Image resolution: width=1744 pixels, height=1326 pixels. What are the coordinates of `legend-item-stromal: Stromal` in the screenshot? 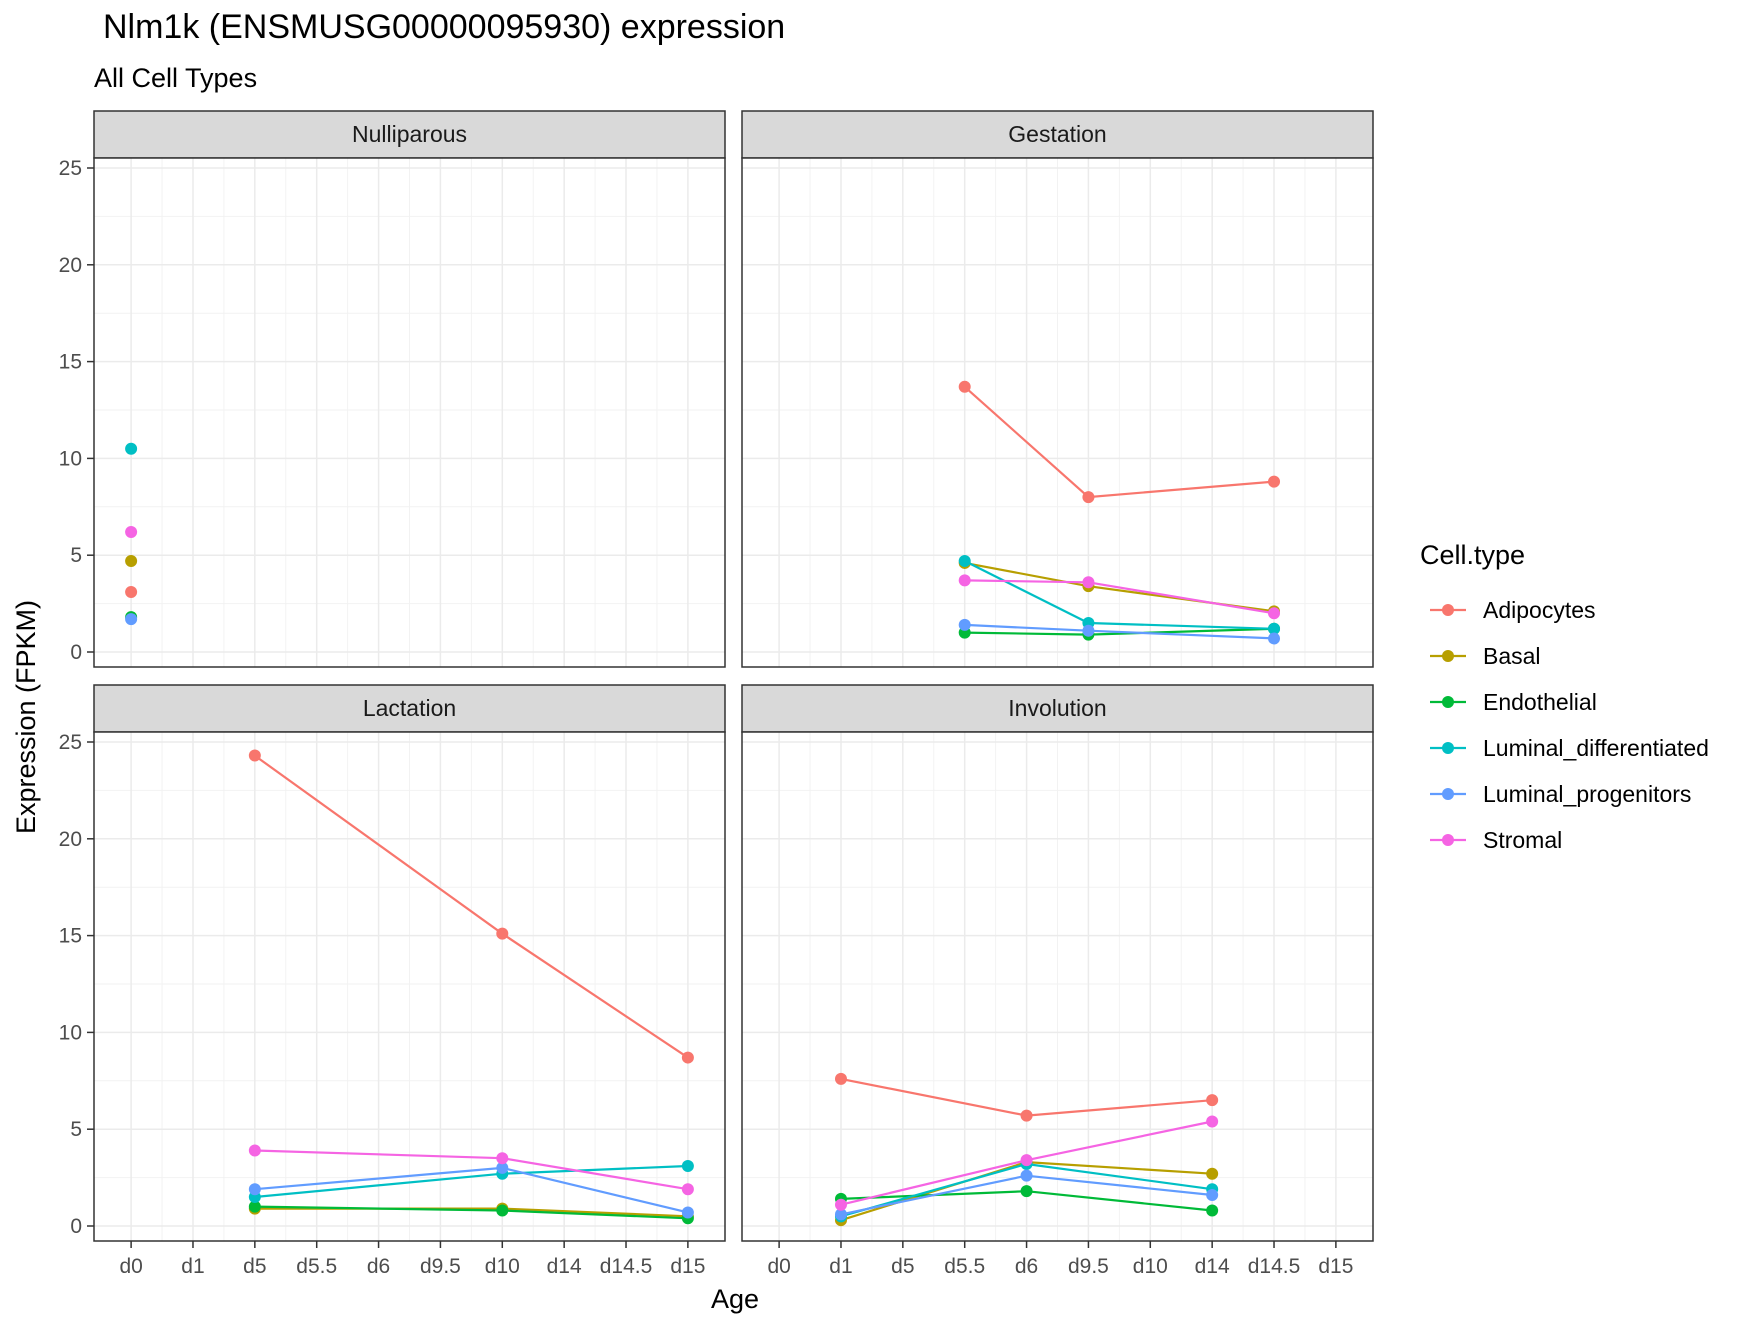 It's located at (1496, 840).